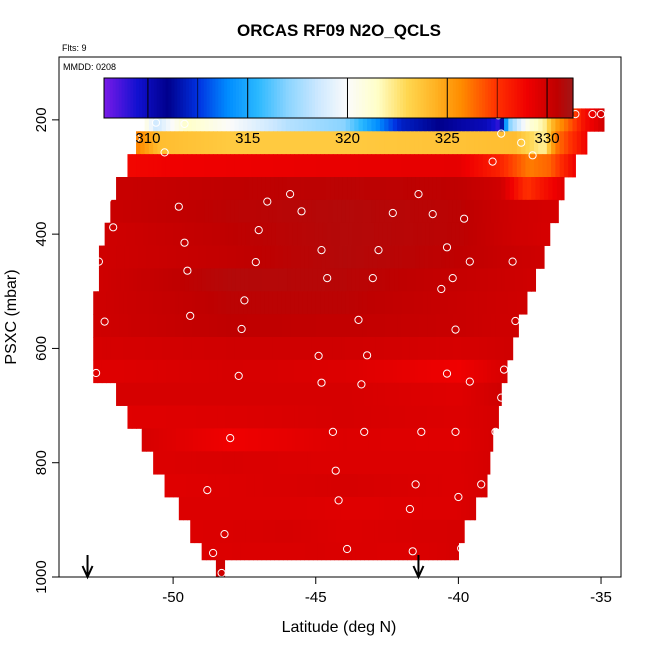  What do you see at coordinates (387, 591) in the screenshot?
I see `x-axis: -50 -45 -40 -35` at bounding box center [387, 591].